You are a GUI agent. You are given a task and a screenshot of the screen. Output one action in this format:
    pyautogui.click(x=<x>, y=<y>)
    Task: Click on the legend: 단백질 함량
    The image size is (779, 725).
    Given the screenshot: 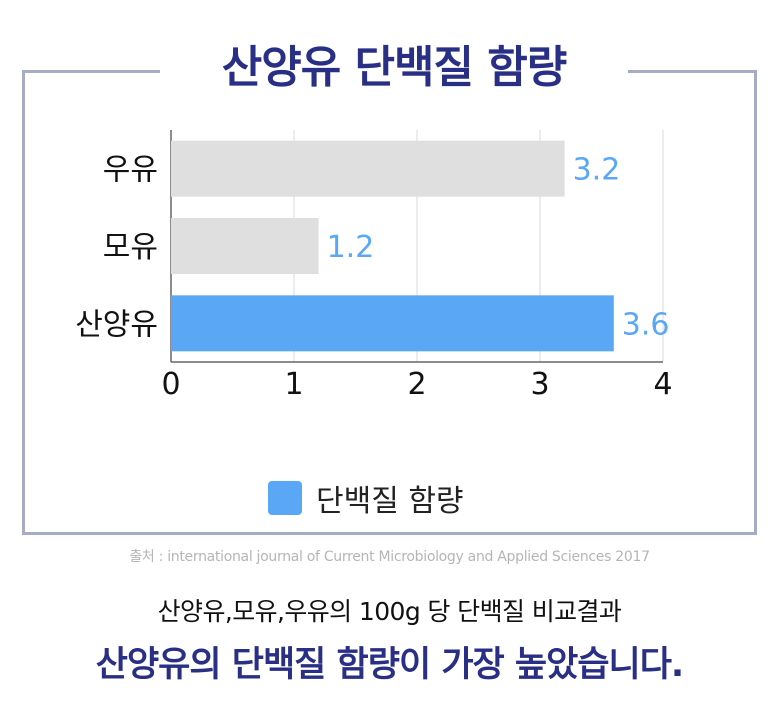 What is the action you would take?
    pyautogui.click(x=366, y=498)
    